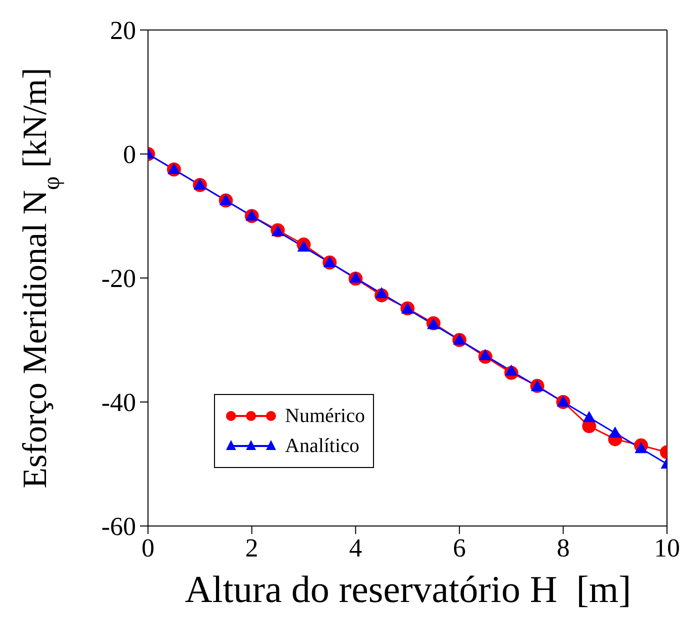 The width and height of the screenshot is (690, 617). Describe the element at coordinates (322, 446) in the screenshot. I see `legend-label: Analítico` at that location.